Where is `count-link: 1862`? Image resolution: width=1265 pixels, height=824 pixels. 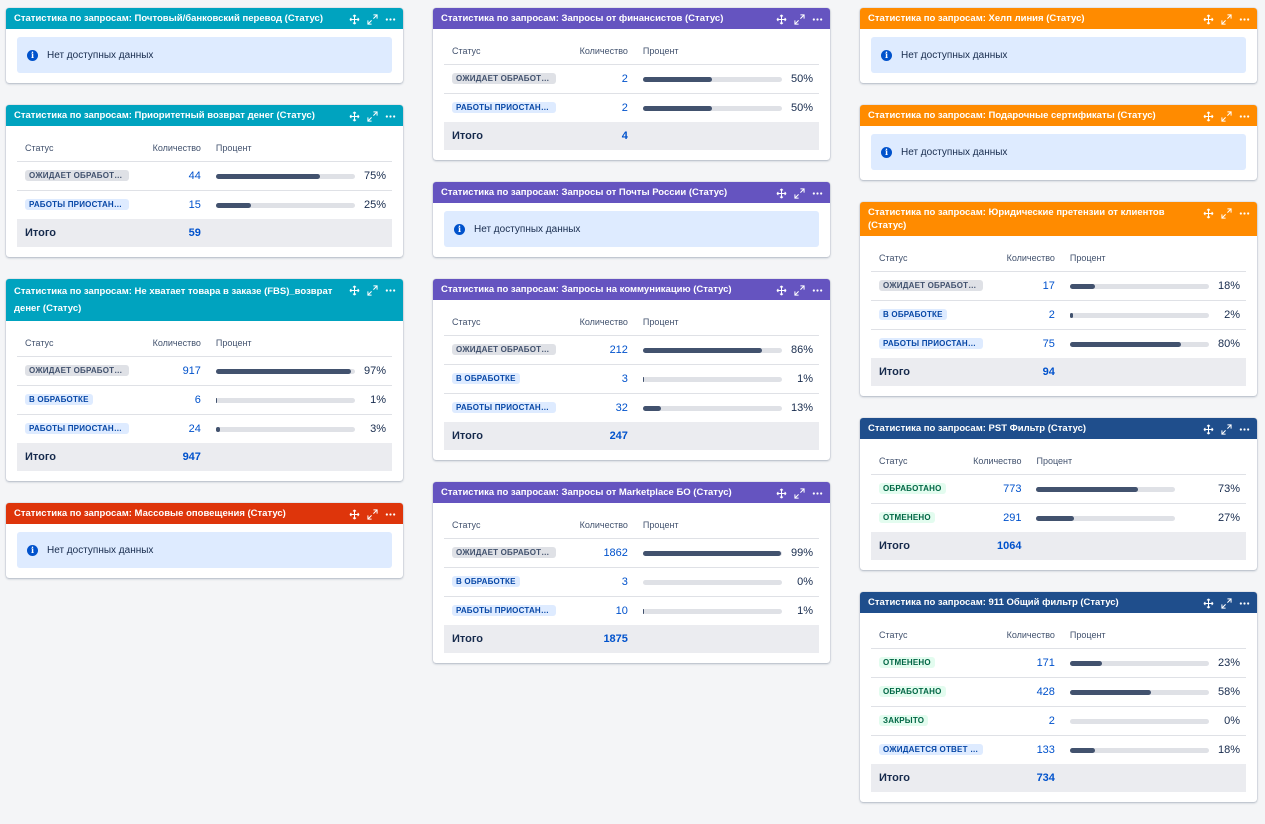
count-link: 1862 is located at coordinates (593, 553).